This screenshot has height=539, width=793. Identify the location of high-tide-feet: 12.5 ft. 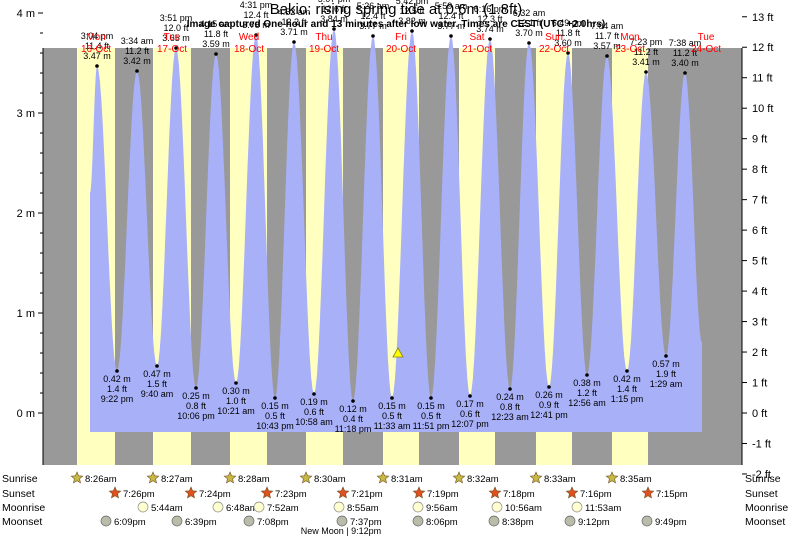
(412, 11).